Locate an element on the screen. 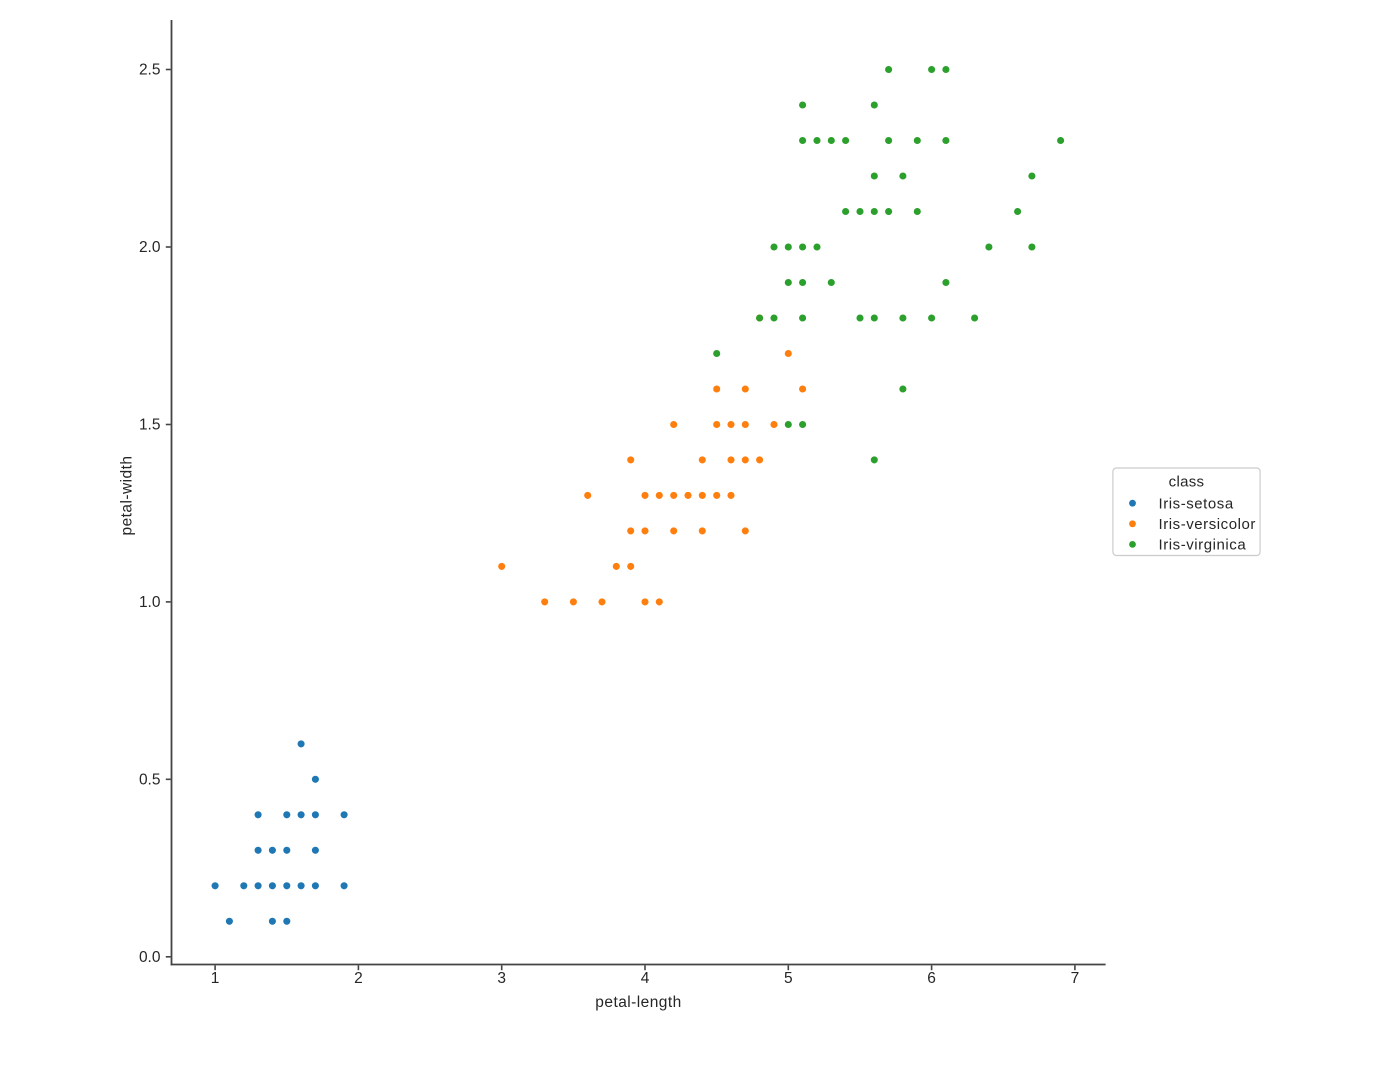 This screenshot has height=1084, width=1388. svg-text: 4 is located at coordinates (645, 978).